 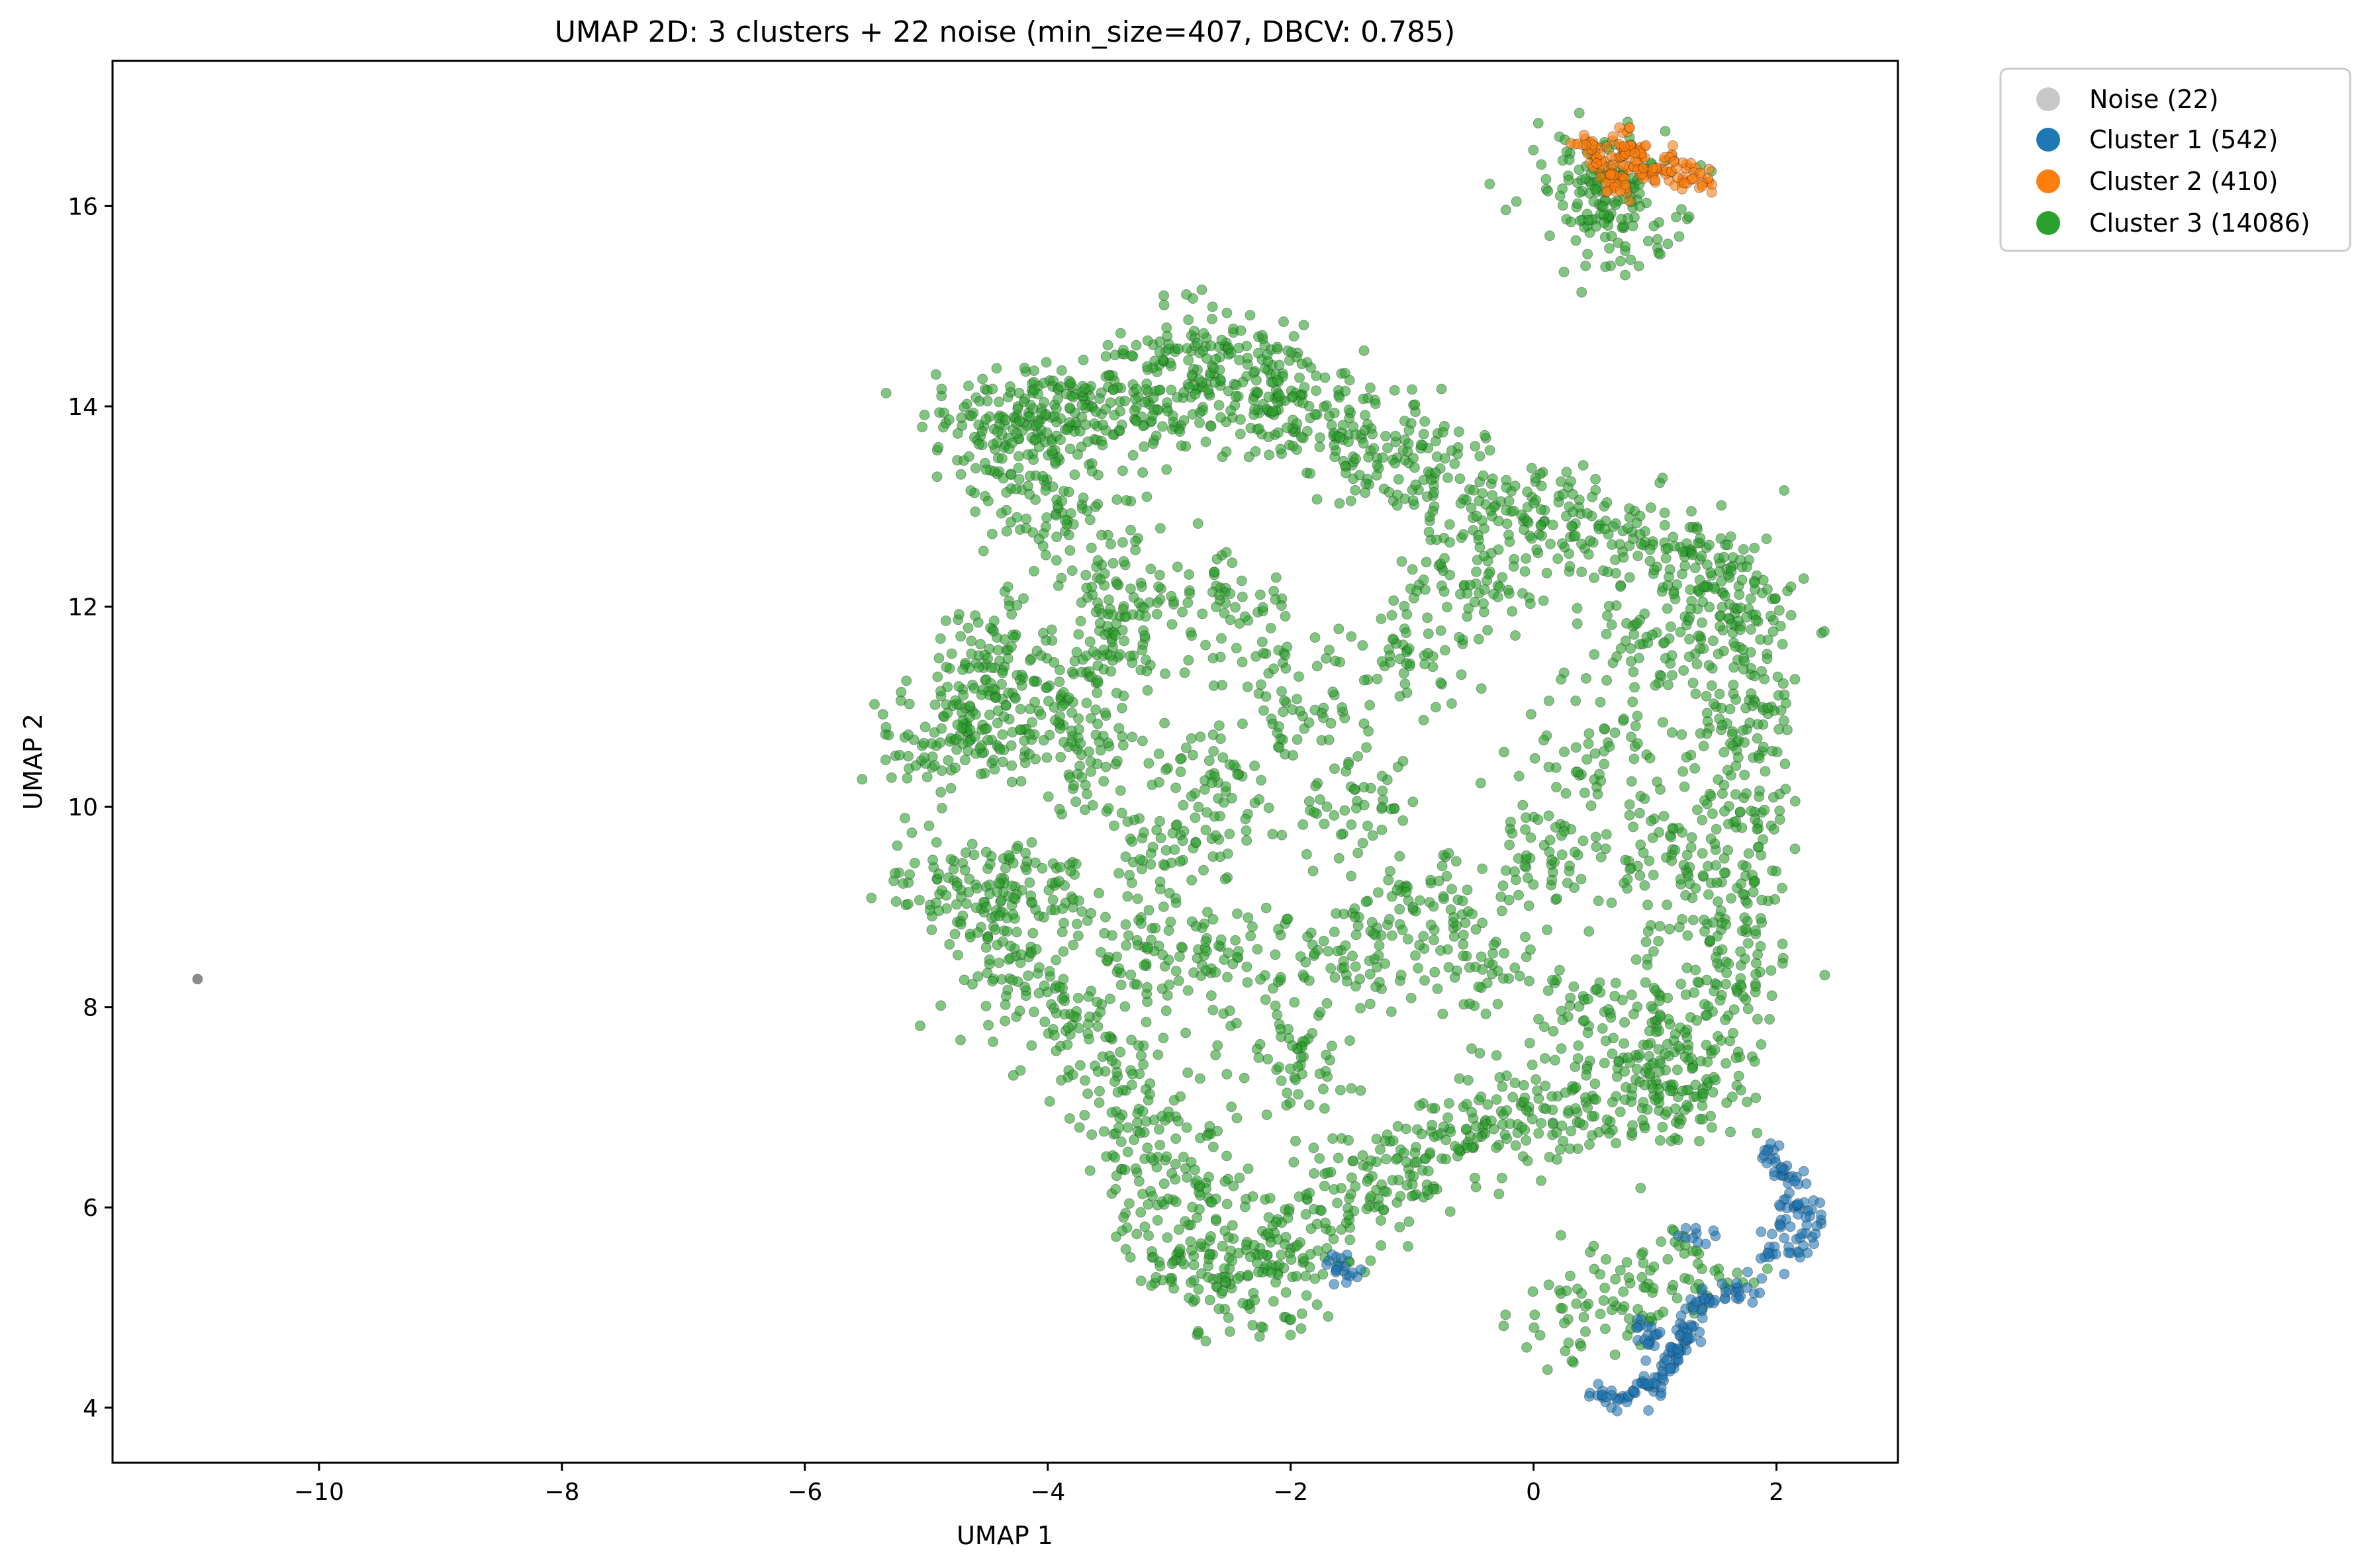 I want to click on y-tick-label: 14, so click(x=83, y=407).